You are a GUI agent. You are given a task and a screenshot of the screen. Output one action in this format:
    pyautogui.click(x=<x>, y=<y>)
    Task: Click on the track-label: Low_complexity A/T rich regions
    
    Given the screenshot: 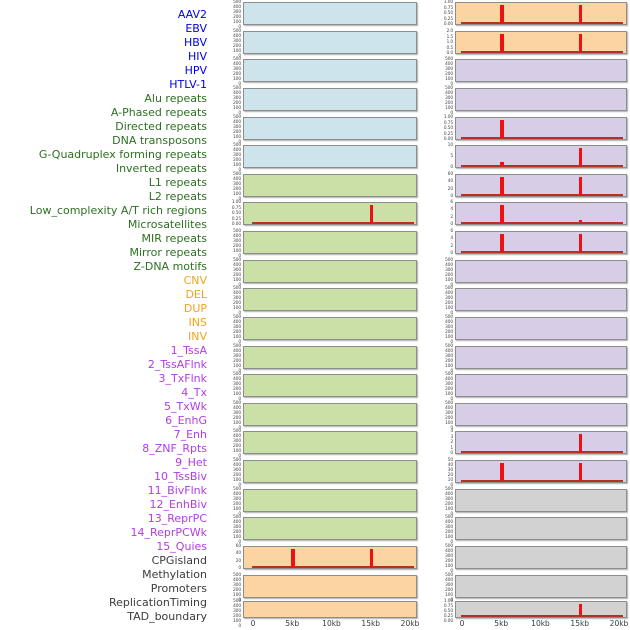 What is the action you would take?
    pyautogui.click(x=118, y=210)
    